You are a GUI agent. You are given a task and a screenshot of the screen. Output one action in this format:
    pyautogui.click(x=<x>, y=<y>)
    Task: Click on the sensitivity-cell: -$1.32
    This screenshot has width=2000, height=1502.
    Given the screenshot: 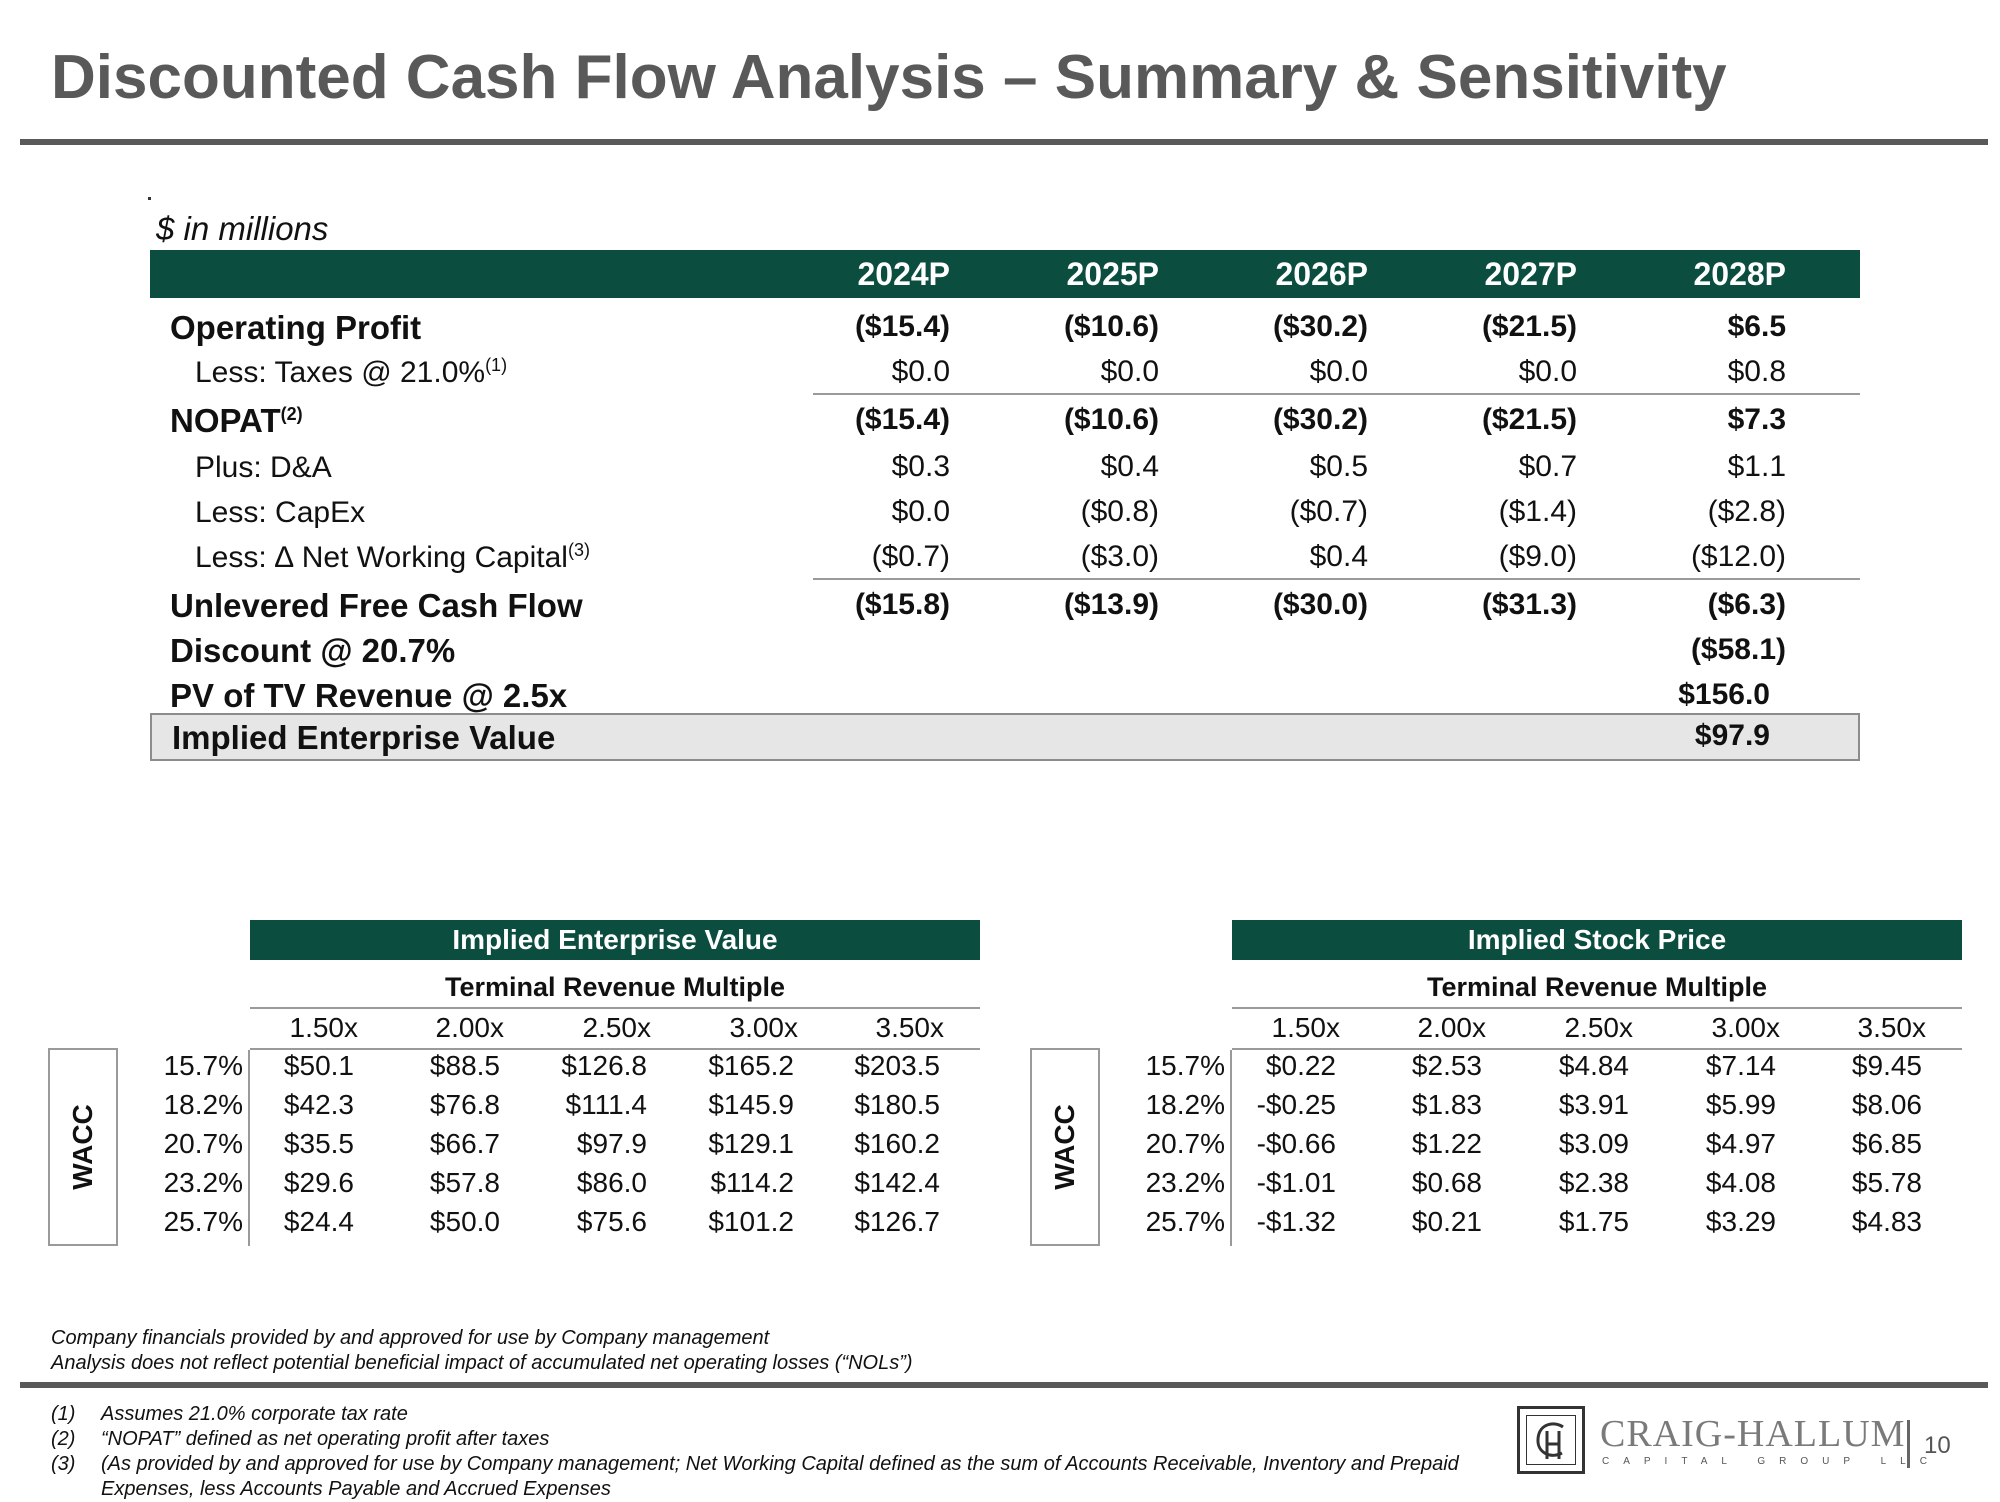 What is the action you would take?
    pyautogui.click(x=1296, y=1221)
    